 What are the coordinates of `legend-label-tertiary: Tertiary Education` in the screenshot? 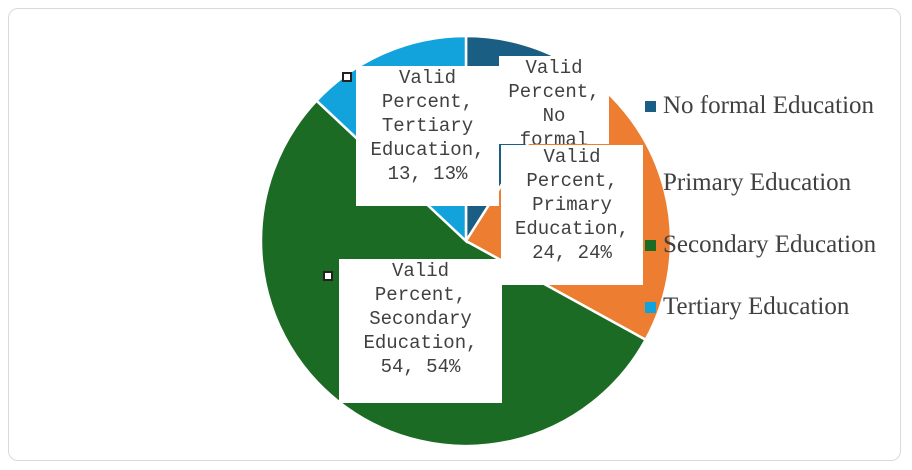 It's located at (756, 306).